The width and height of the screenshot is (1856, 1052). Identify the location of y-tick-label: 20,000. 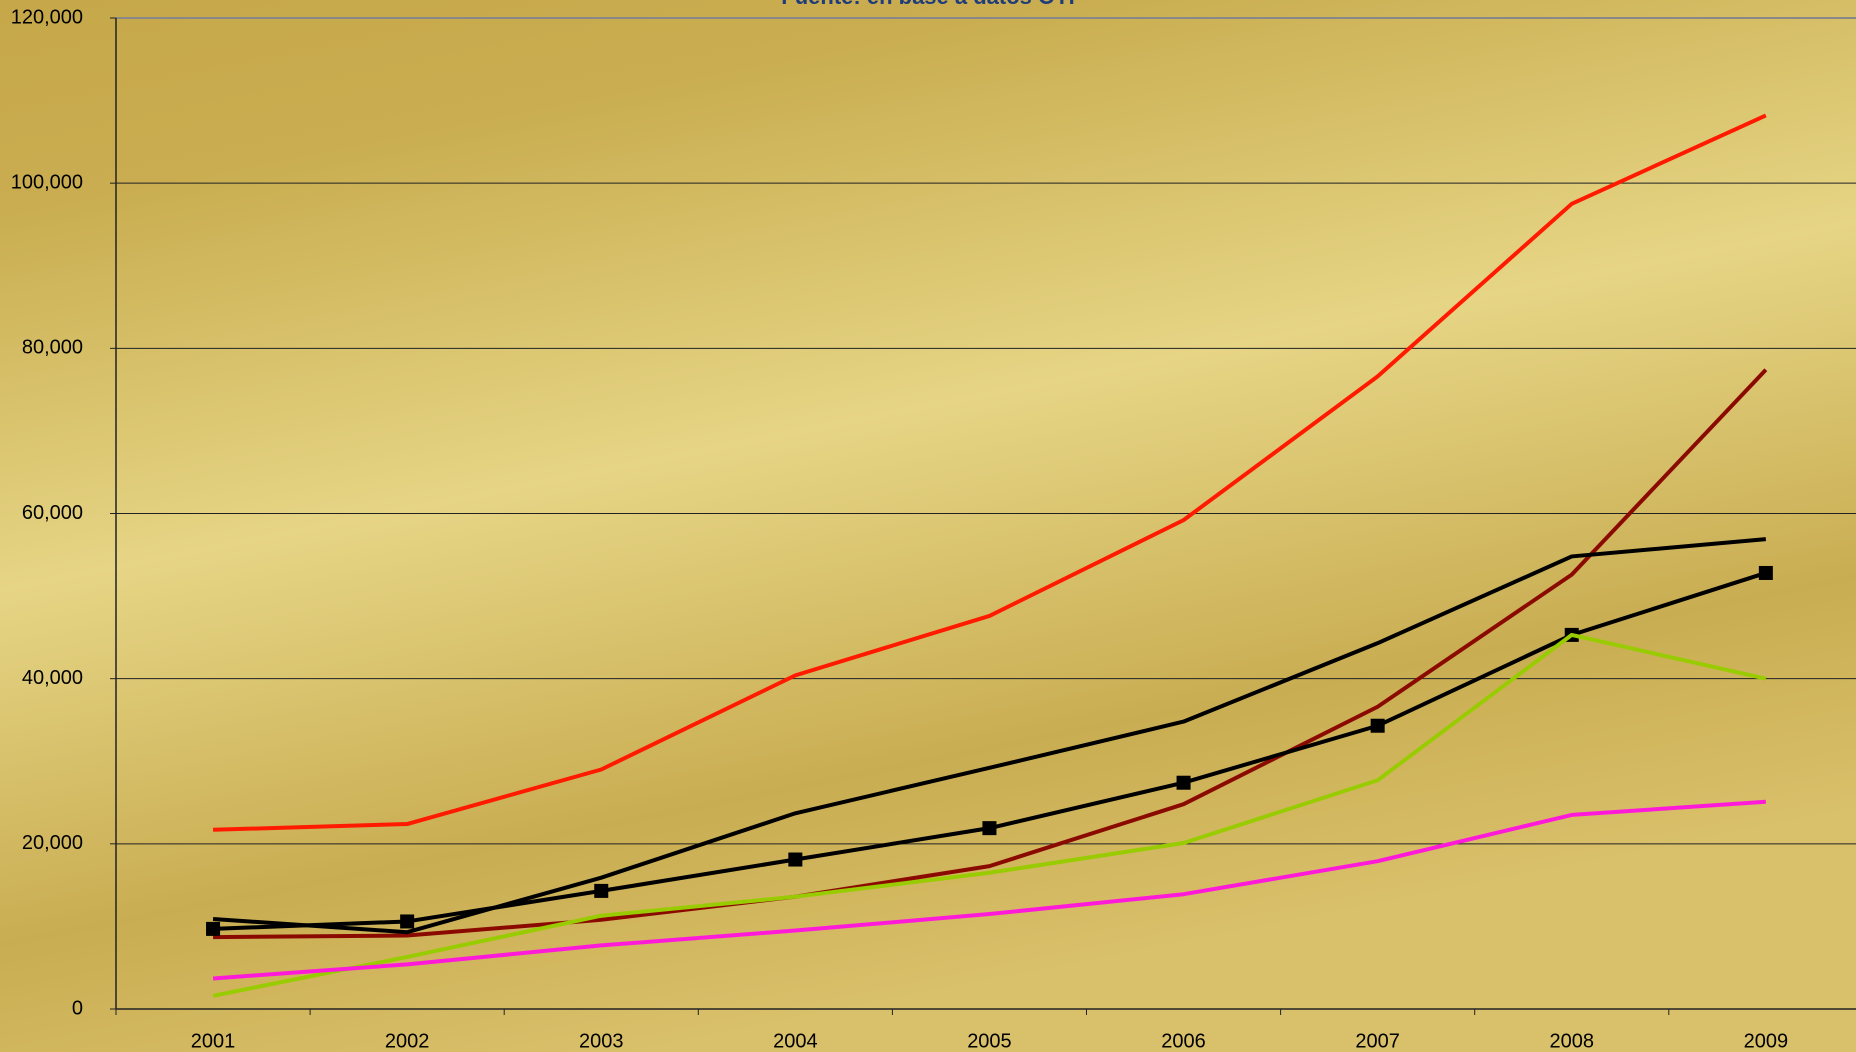
(52, 843).